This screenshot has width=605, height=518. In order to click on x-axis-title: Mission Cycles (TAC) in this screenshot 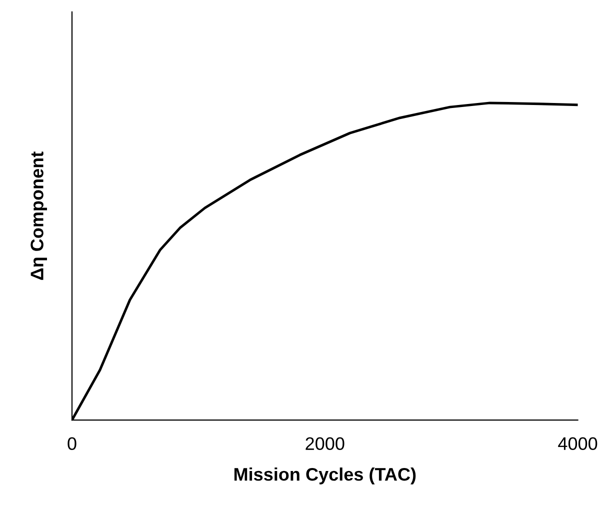, I will do `click(325, 475)`.